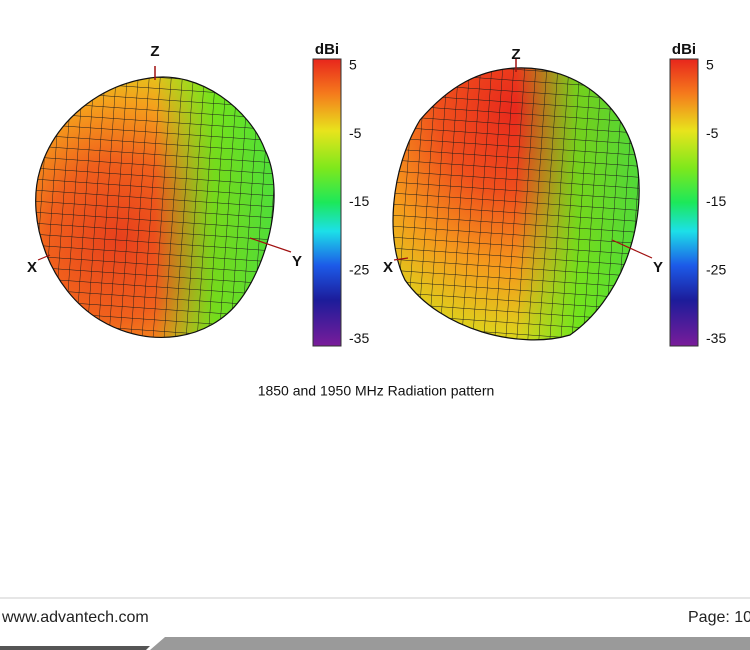 This screenshot has height=650, width=750. Describe the element at coordinates (376, 391) in the screenshot. I see `caption: 1850 and 1950 MHz Radiation pattern` at that location.